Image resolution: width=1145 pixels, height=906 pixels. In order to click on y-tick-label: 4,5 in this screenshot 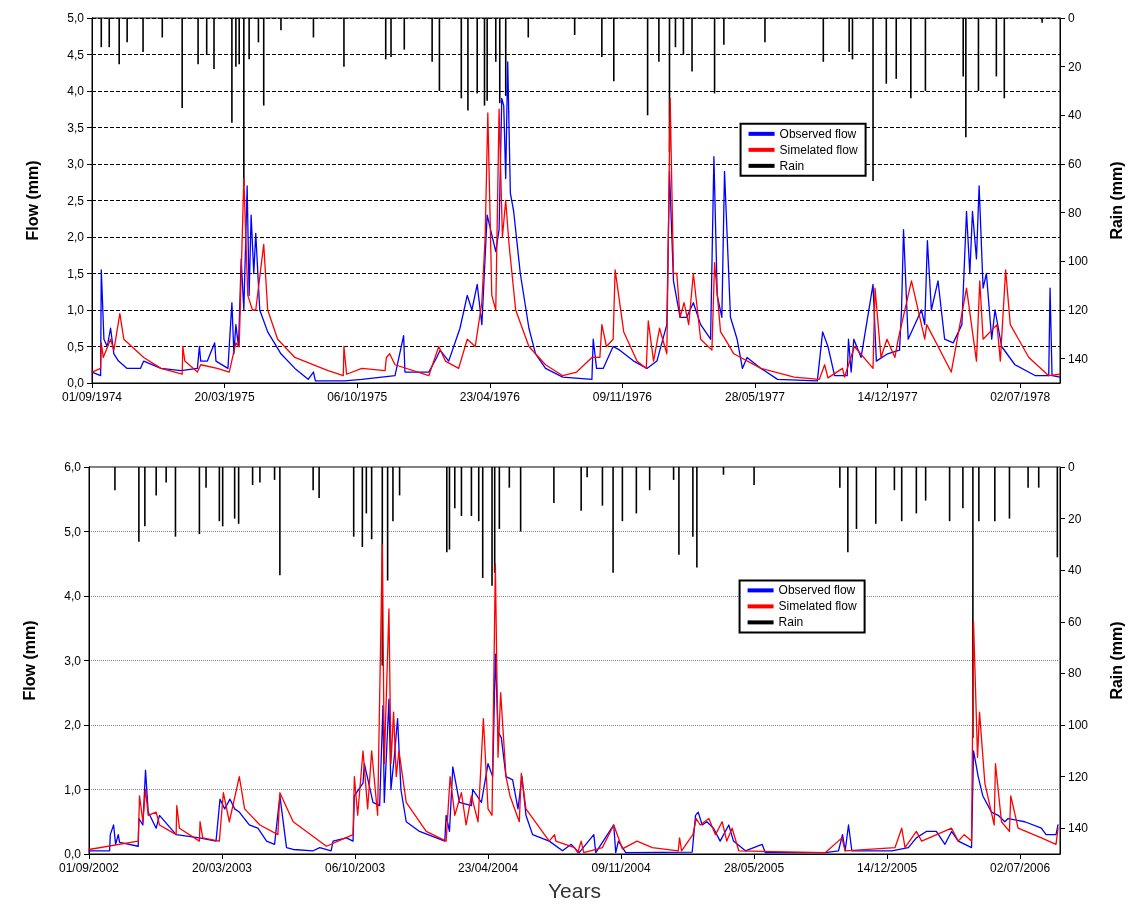, I will do `click(76, 54)`.